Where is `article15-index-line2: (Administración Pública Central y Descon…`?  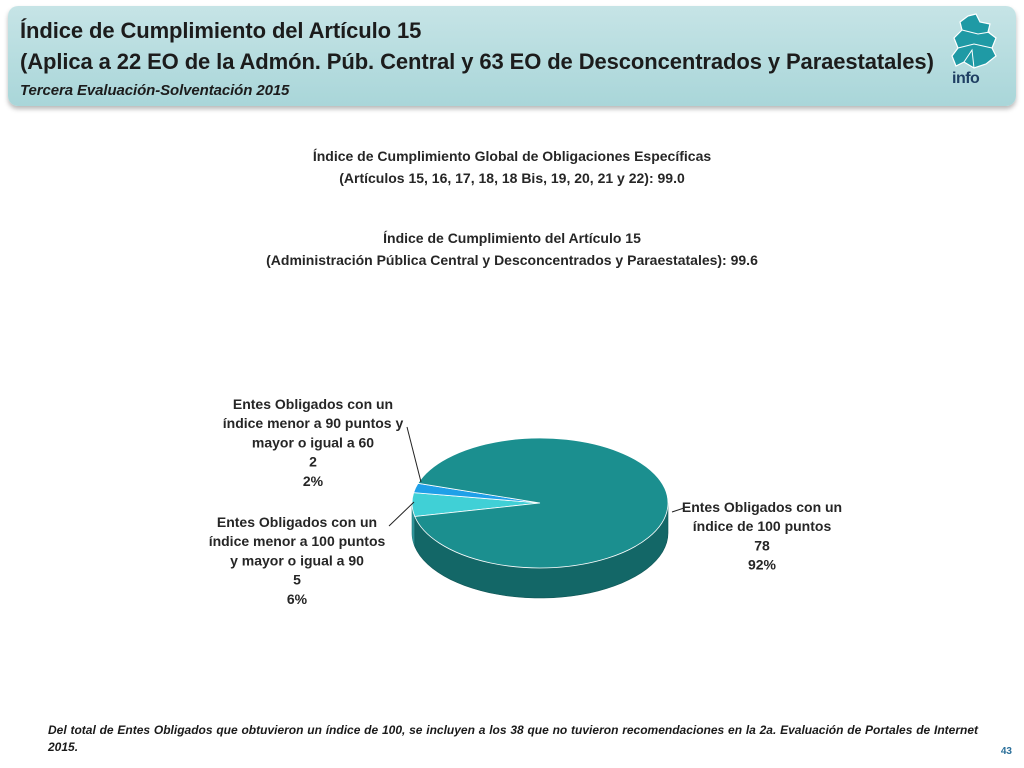 article15-index-line2: (Administración Pública Central y Descon… is located at coordinates (512, 260).